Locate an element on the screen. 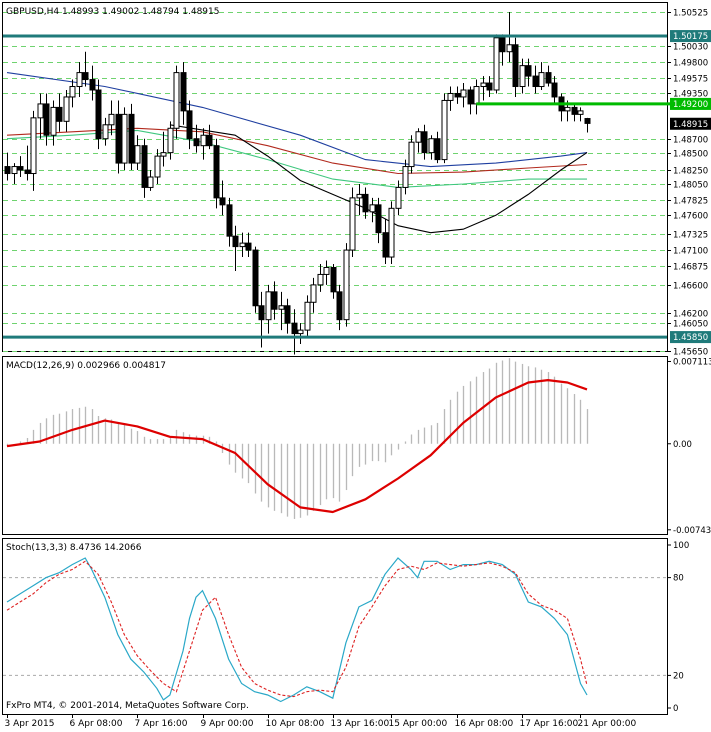 This screenshot has height=732, width=711. time-tick-label: 16 Apr 08:00 is located at coordinates (484, 724).